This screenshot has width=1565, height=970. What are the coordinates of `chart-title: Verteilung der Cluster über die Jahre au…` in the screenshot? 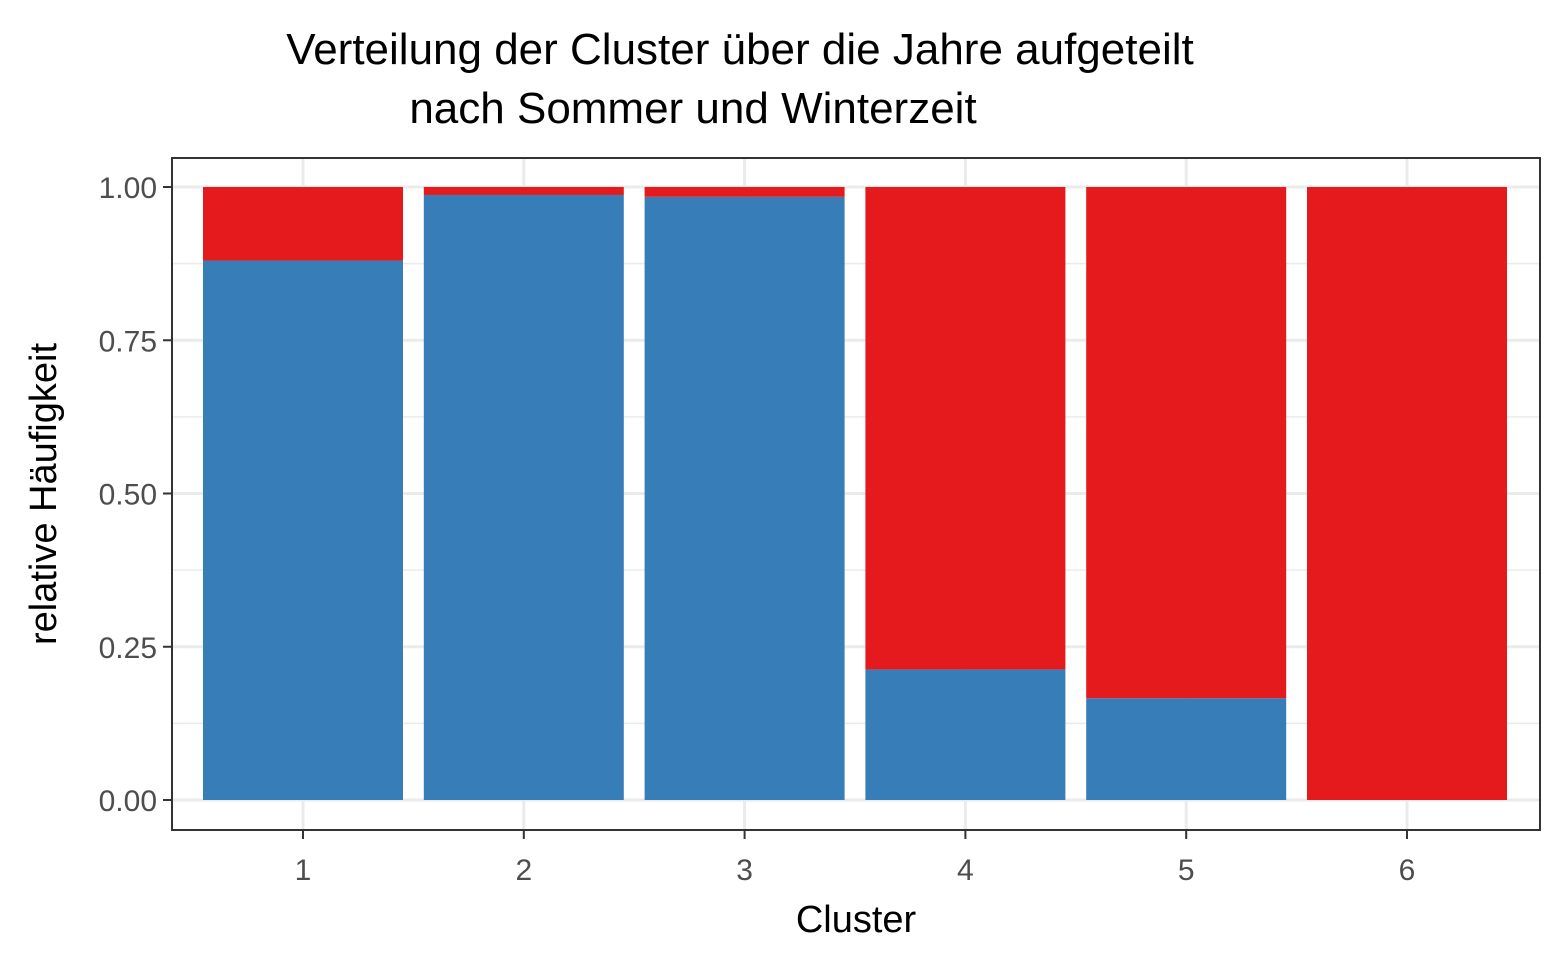 It's located at (739, 49).